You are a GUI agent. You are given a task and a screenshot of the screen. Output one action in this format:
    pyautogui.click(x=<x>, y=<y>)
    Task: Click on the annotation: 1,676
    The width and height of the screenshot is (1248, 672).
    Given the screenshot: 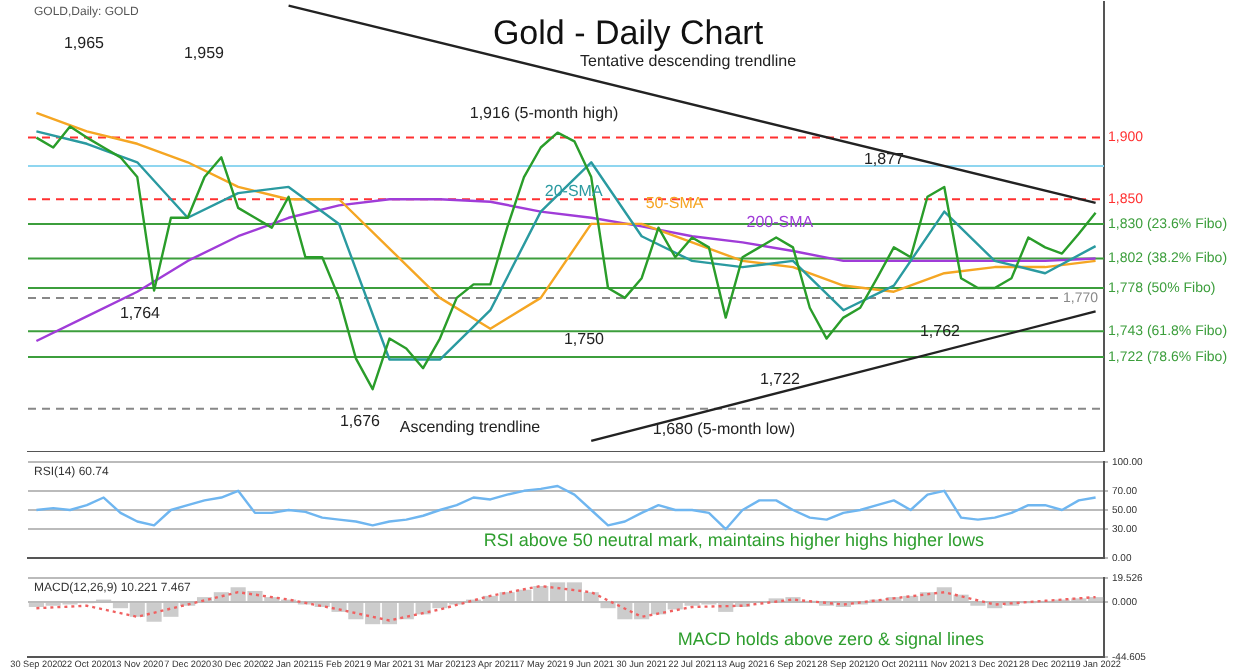 What is the action you would take?
    pyautogui.click(x=360, y=421)
    